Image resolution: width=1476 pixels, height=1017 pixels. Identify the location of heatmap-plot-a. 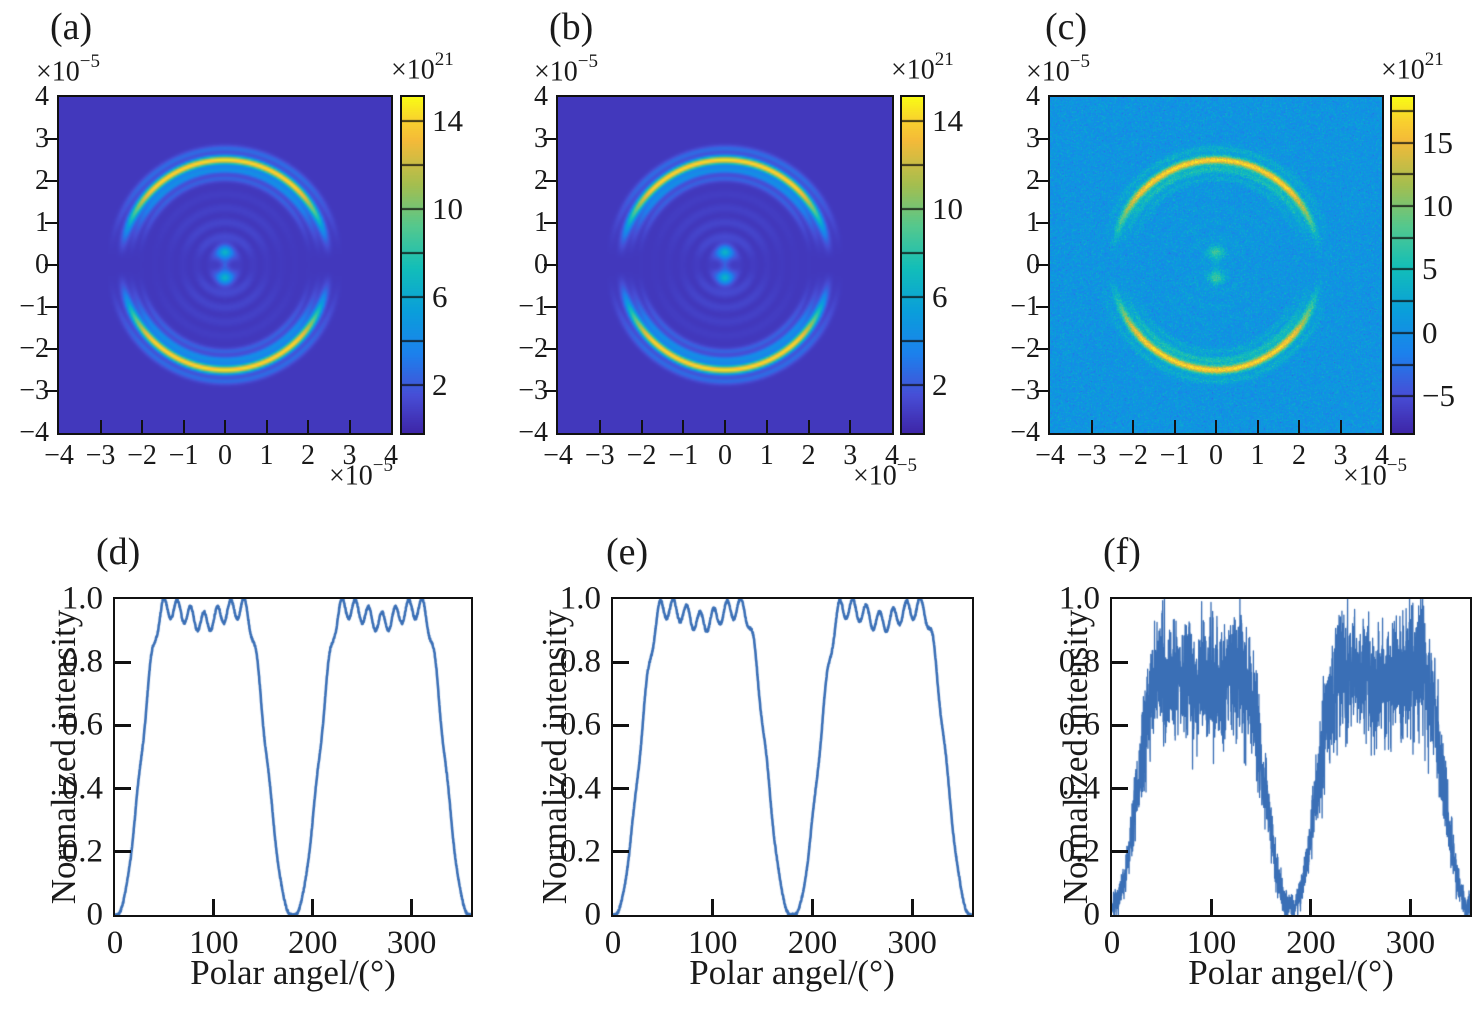
(225, 265).